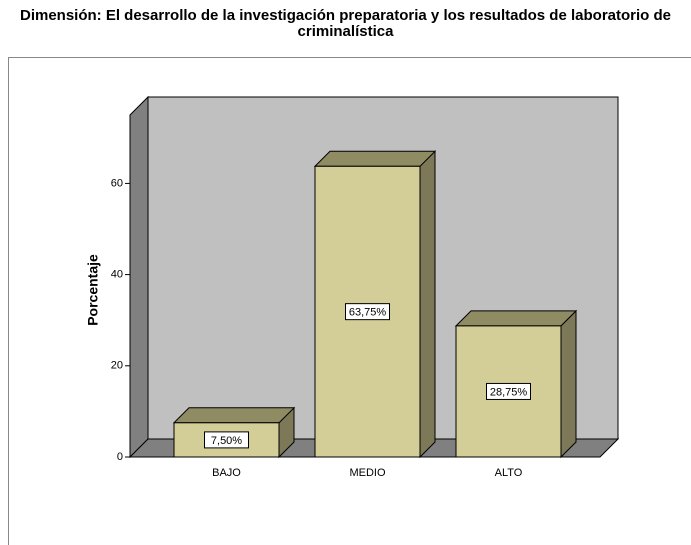 The height and width of the screenshot is (545, 691). What do you see at coordinates (117, 183) in the screenshot?
I see `y-tick-label: 60` at bounding box center [117, 183].